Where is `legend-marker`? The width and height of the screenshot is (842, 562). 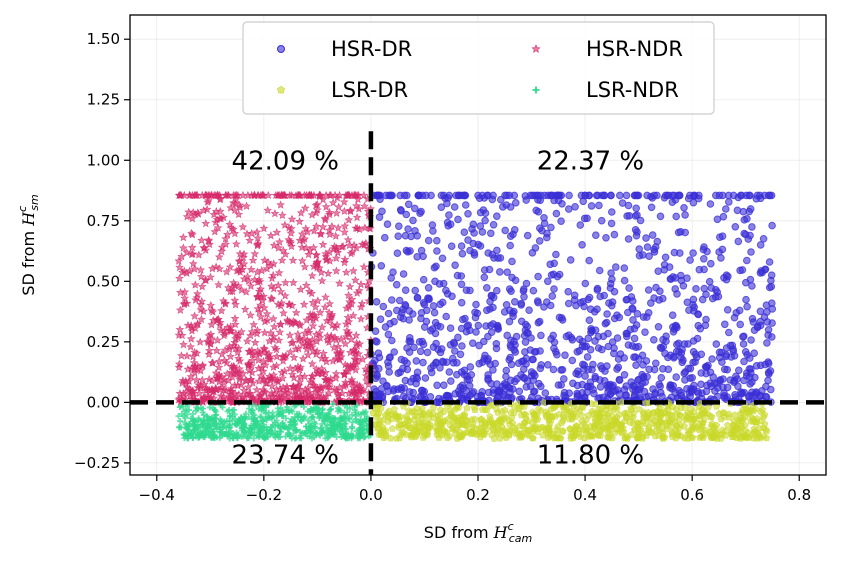
legend-marker is located at coordinates (536, 90).